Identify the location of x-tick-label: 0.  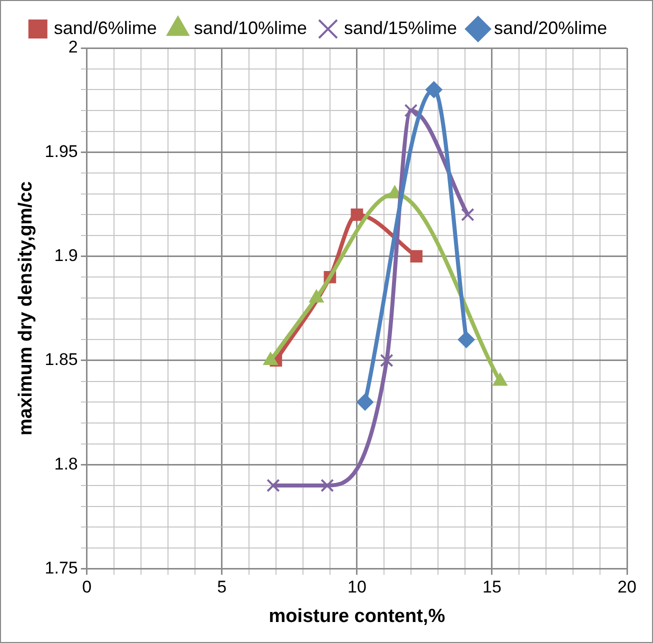
(87, 587).